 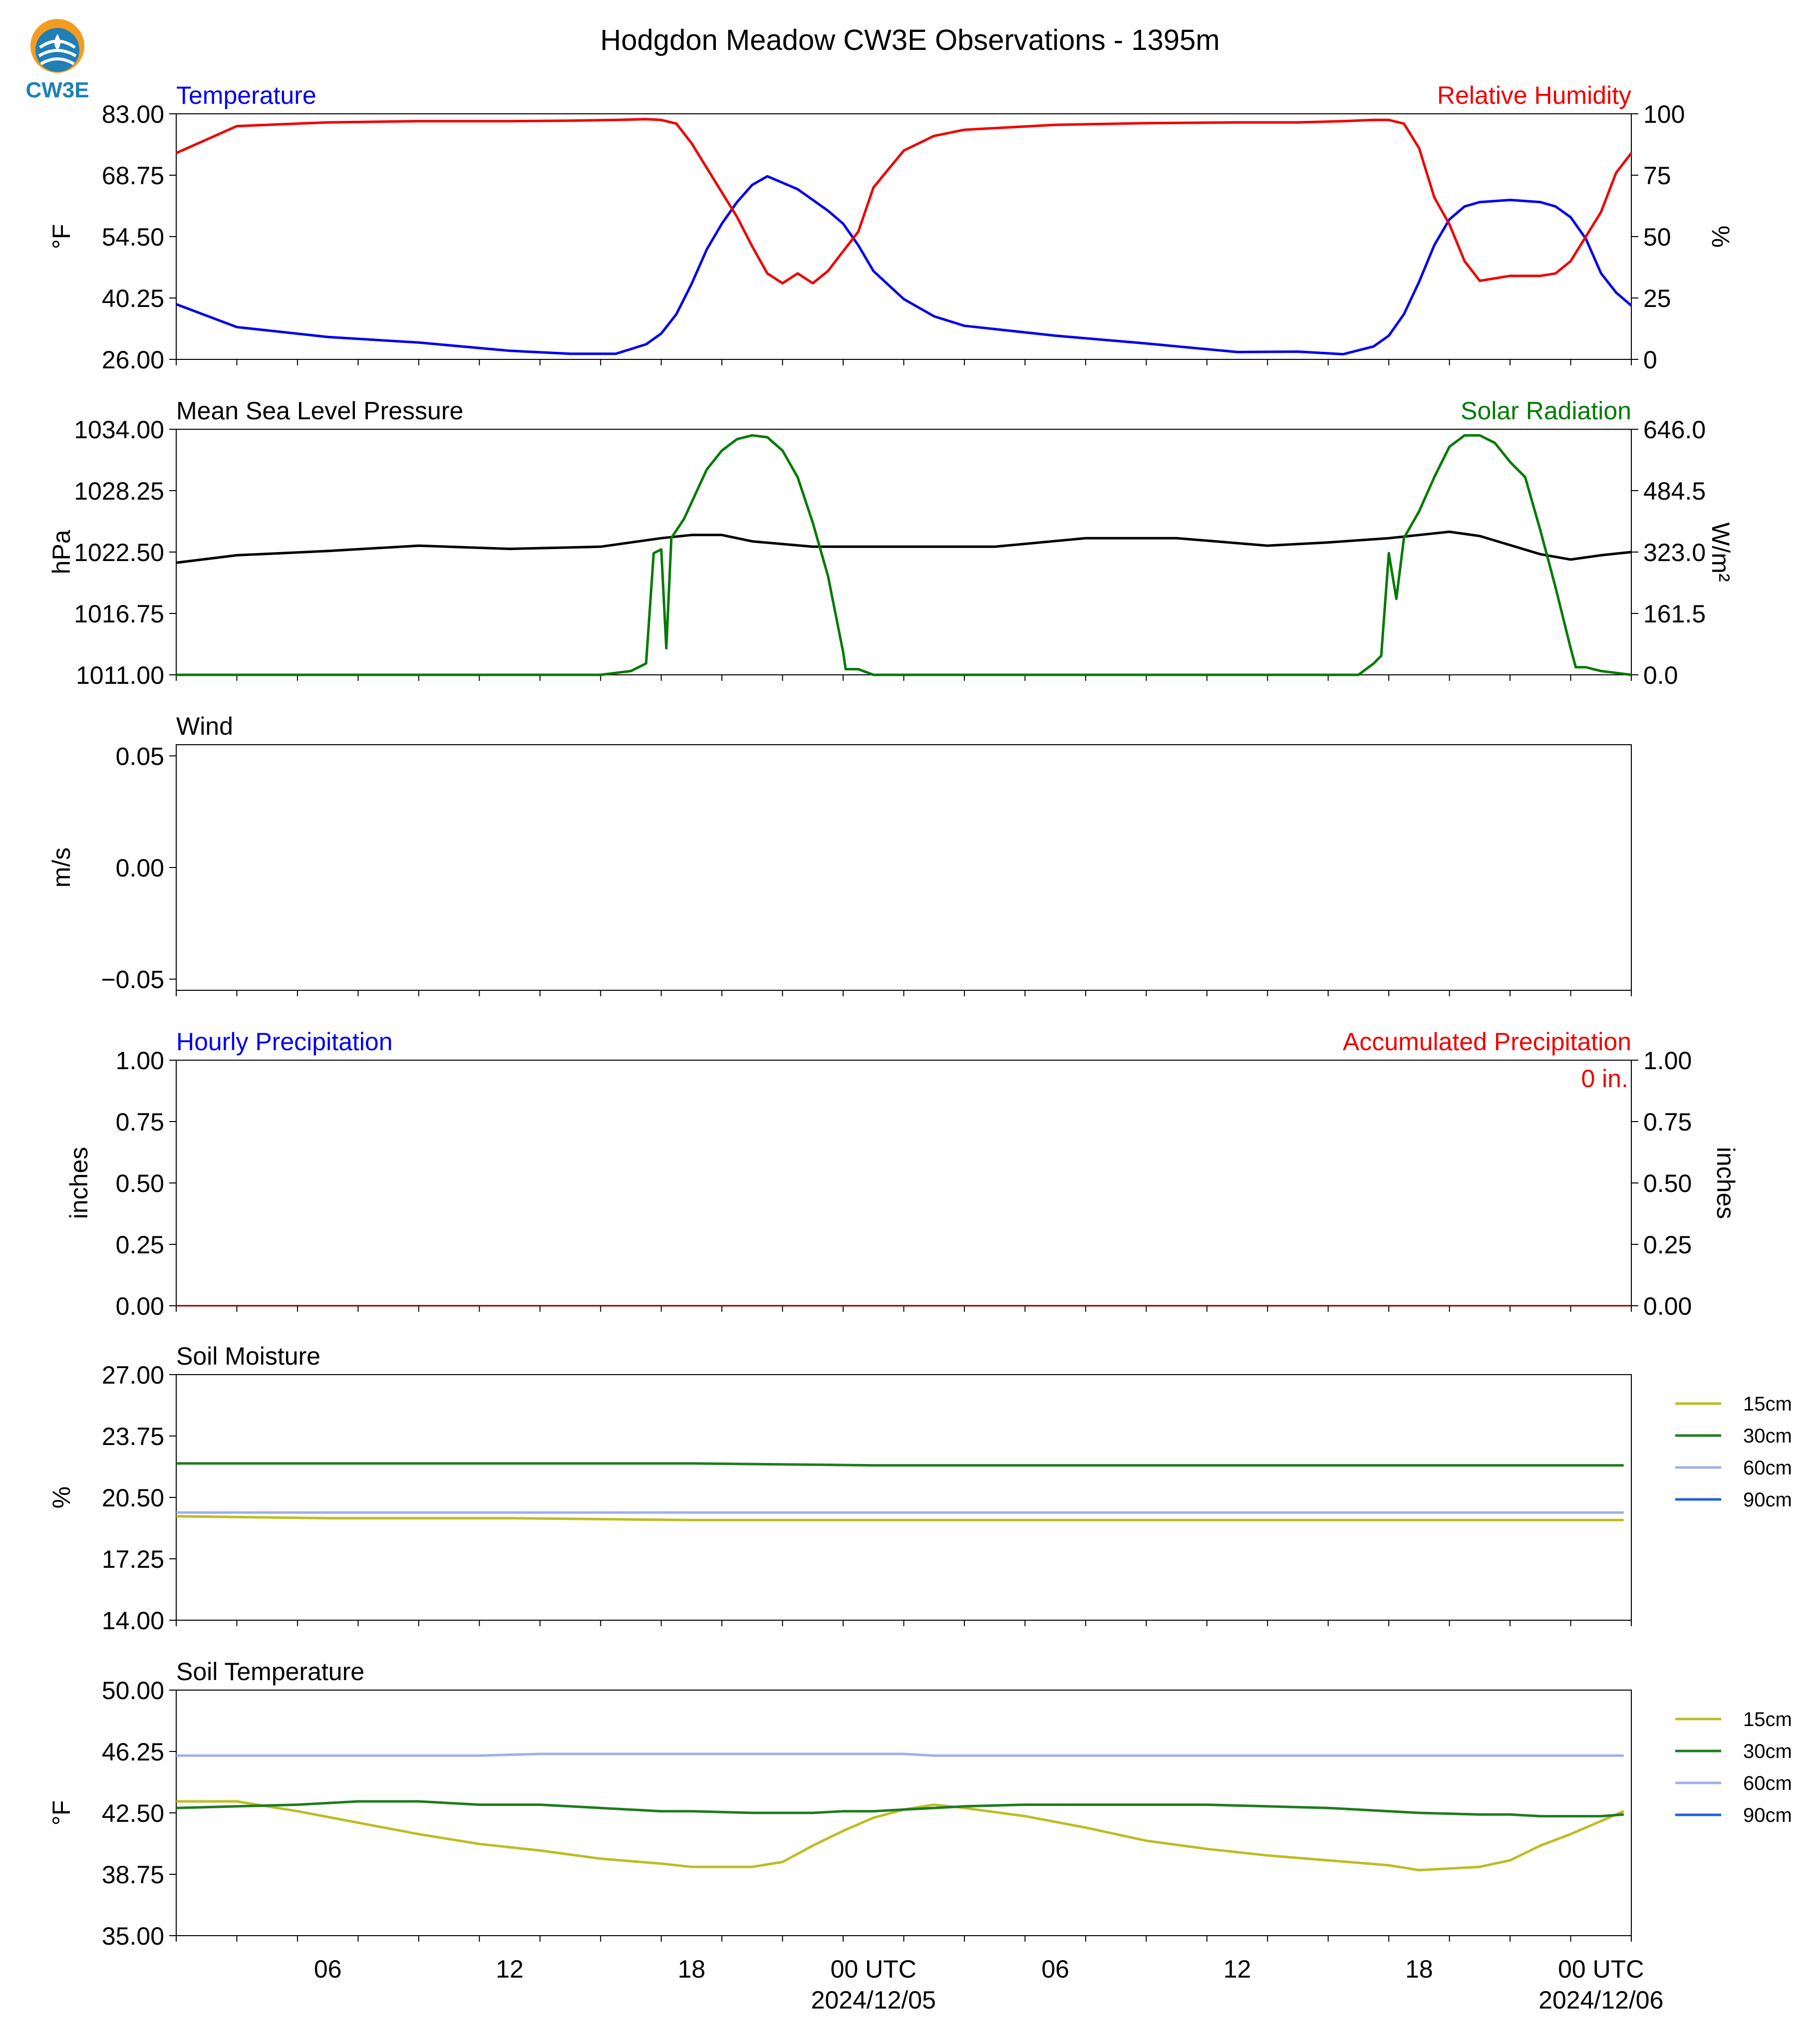 I want to click on y2-tick-label: 75, so click(x=1657, y=176).